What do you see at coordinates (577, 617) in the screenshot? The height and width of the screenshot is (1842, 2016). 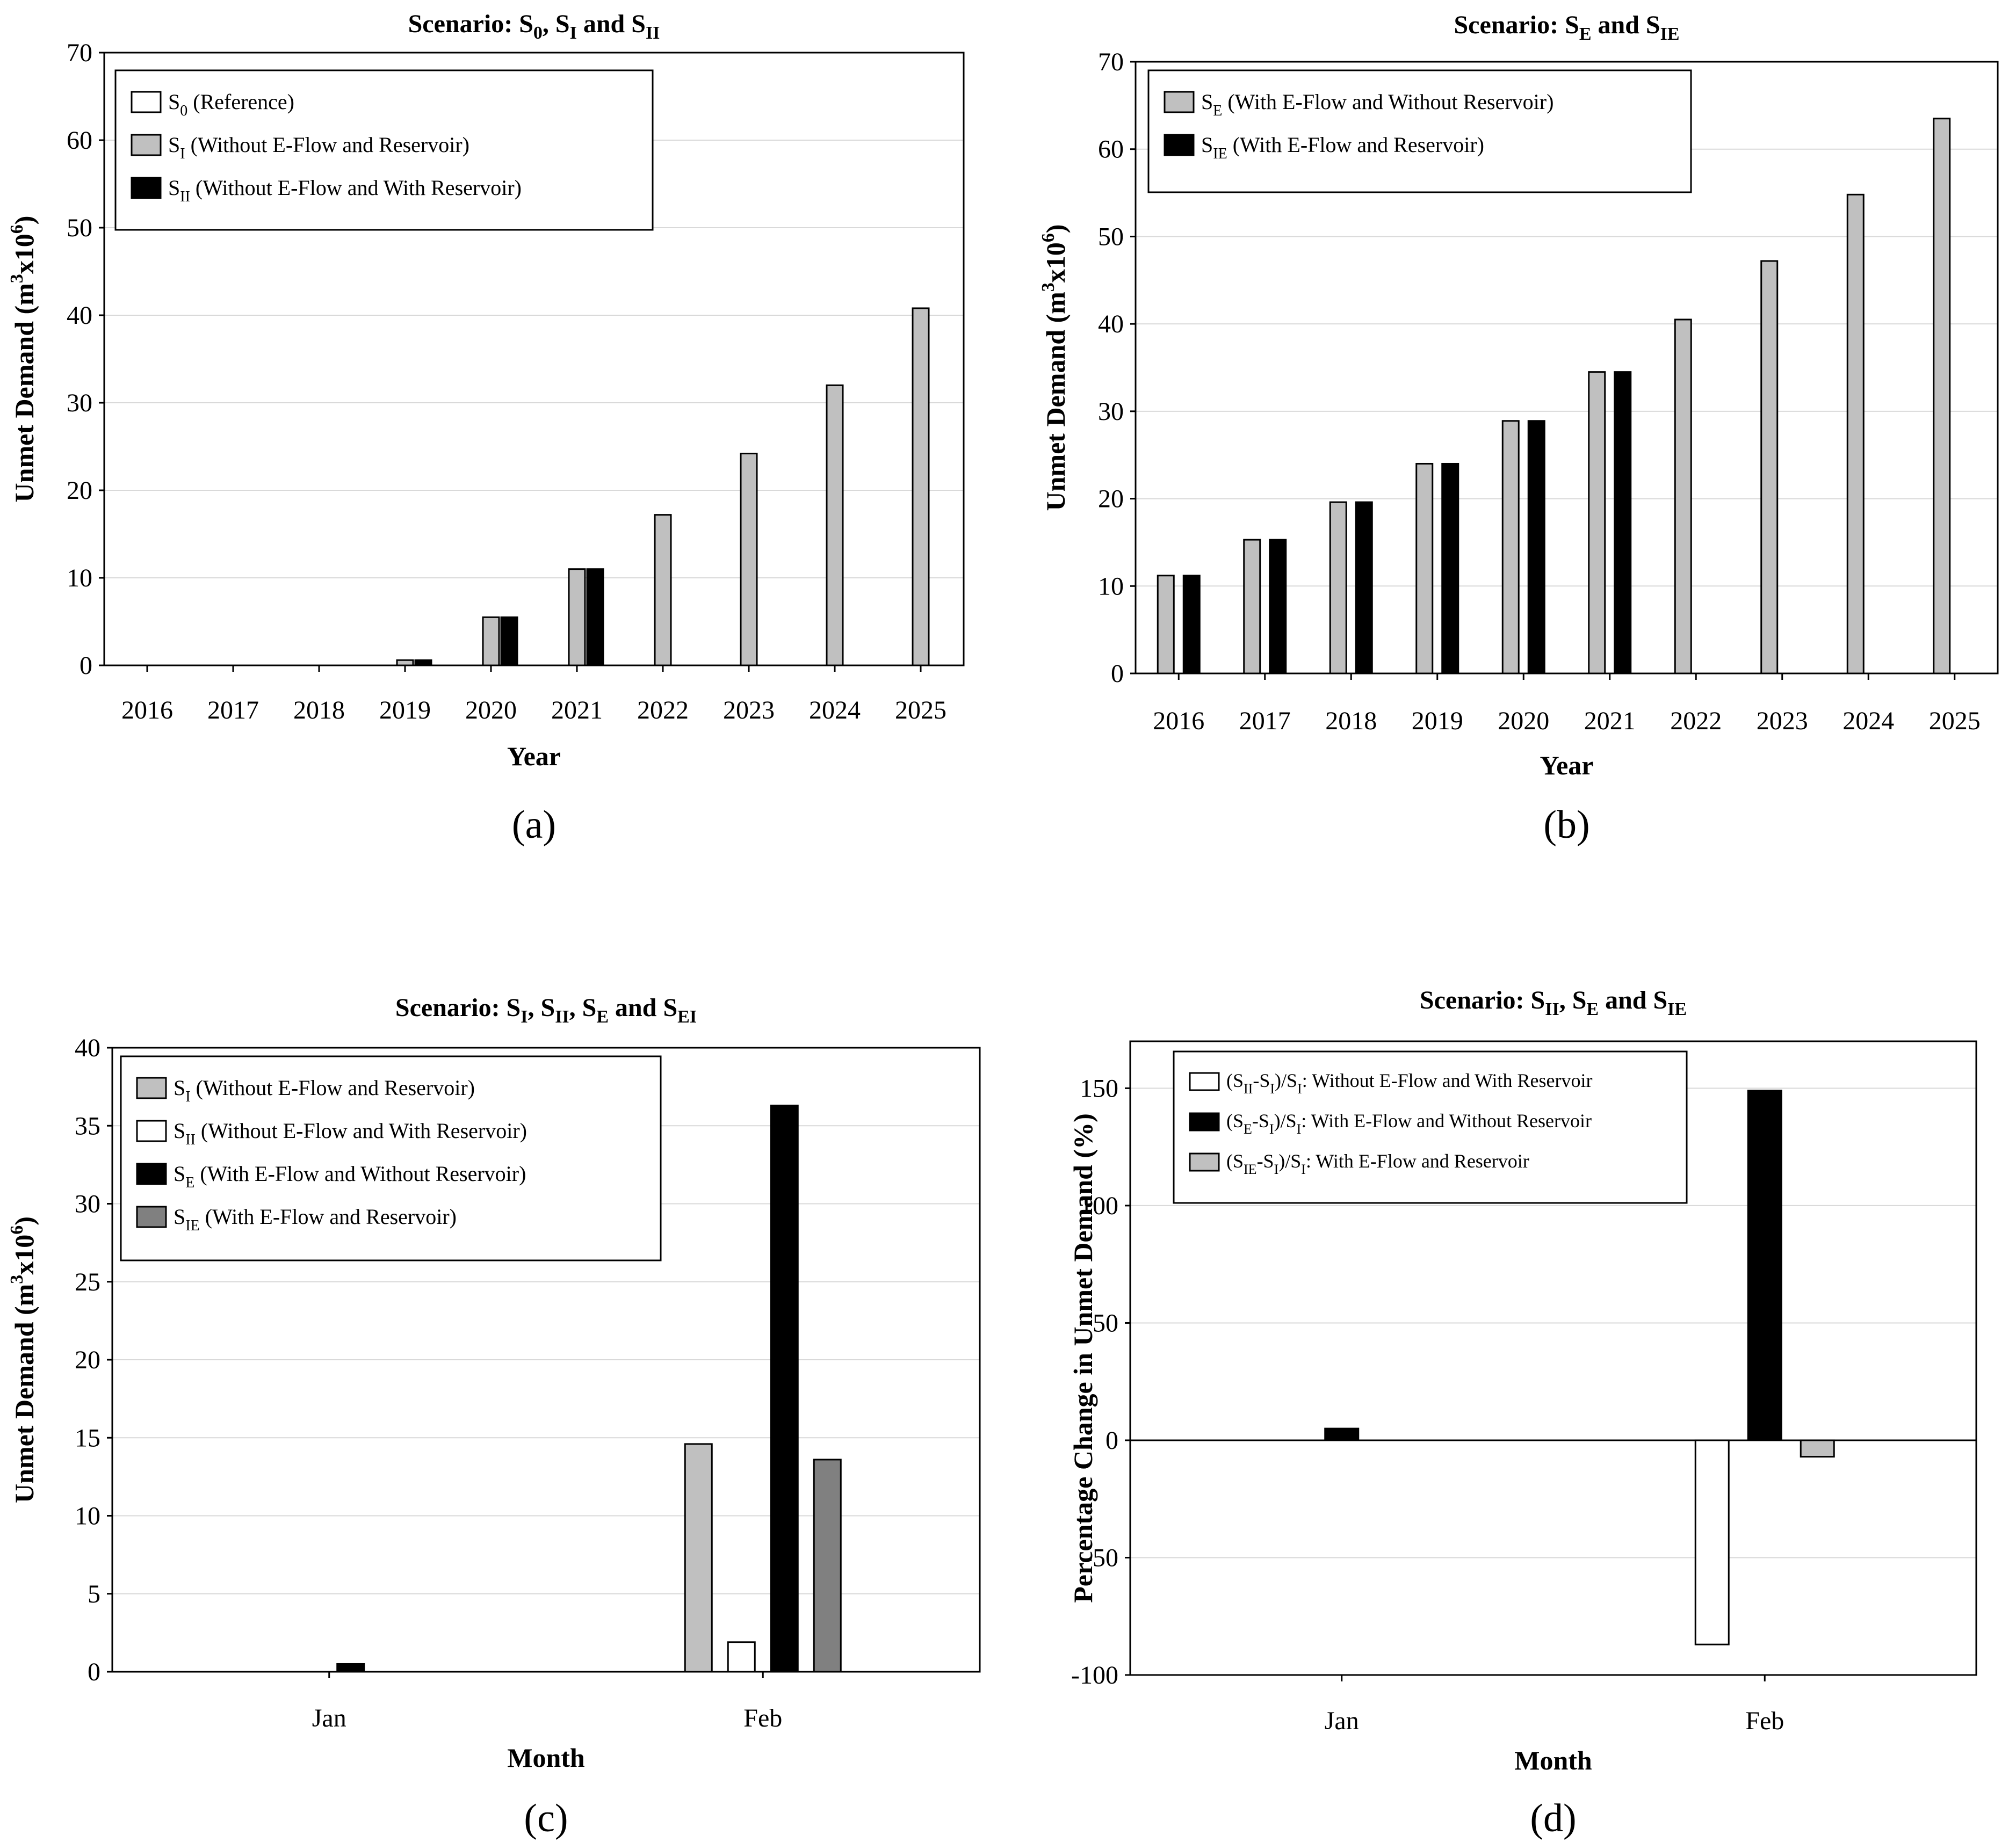 I see `bar-a-s1-2021` at bounding box center [577, 617].